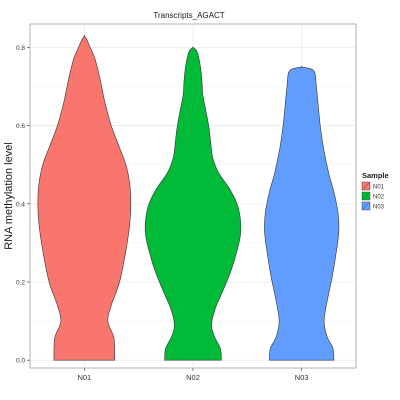 This screenshot has height=400, width=400. I want to click on x-tick-label: N02, so click(193, 377).